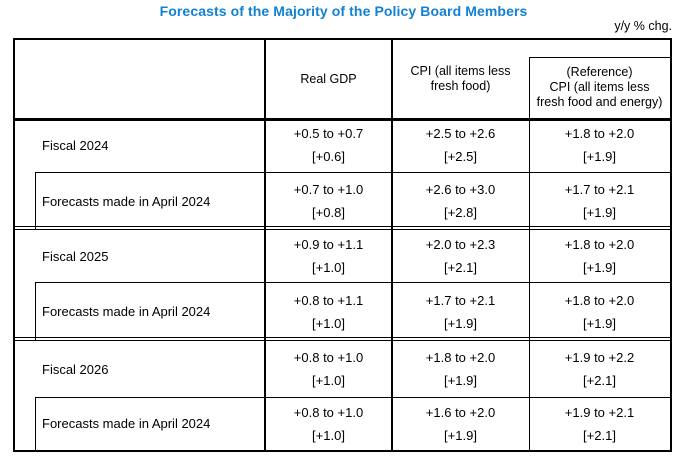  Describe the element at coordinates (460, 145) in the screenshot. I see `cpi-forecast-cell: +2.5 to +2.6 [+2.5]` at that location.